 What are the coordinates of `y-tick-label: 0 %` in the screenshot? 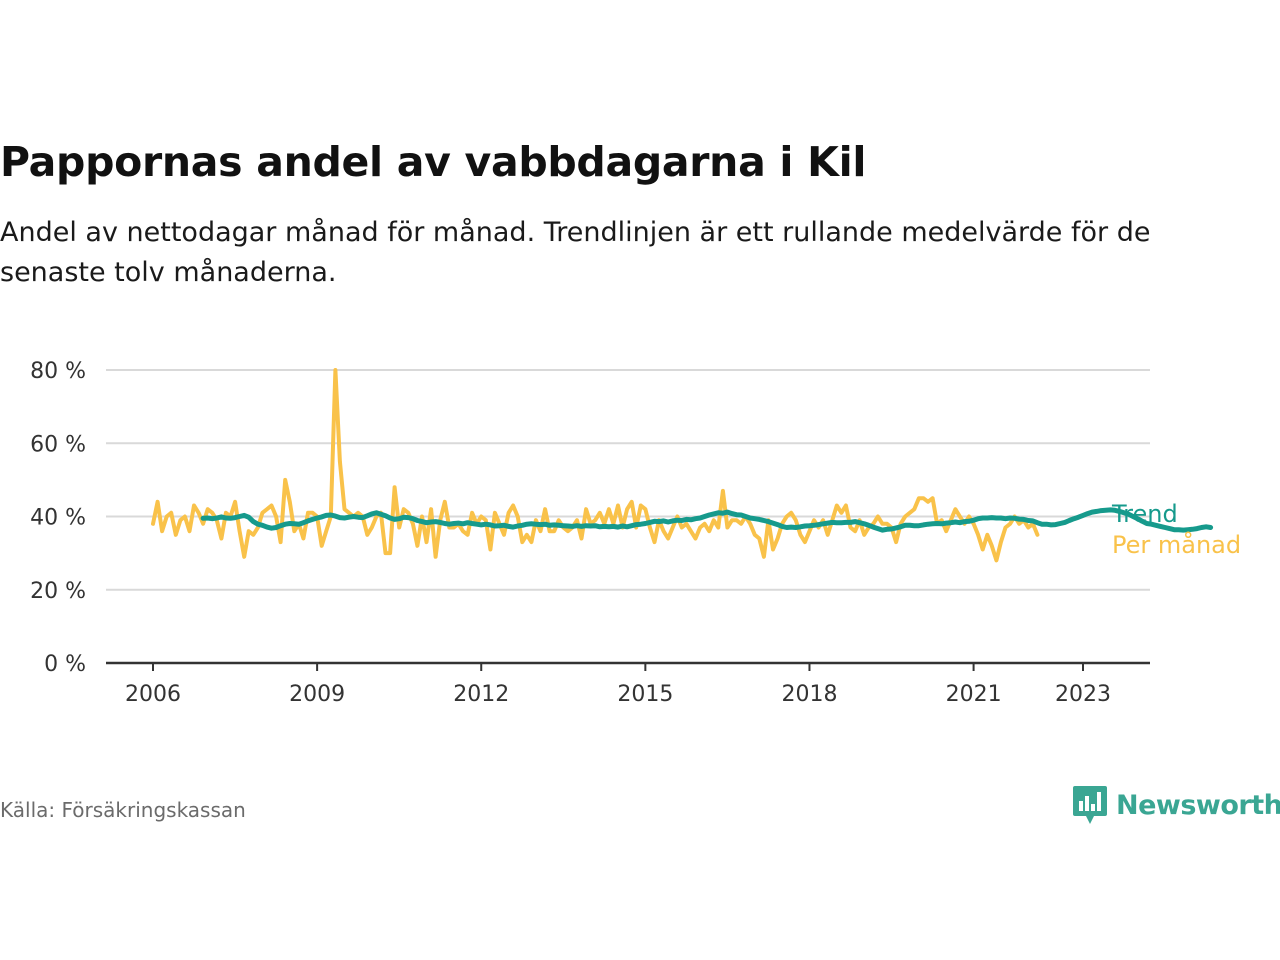 It's located at (65, 664).